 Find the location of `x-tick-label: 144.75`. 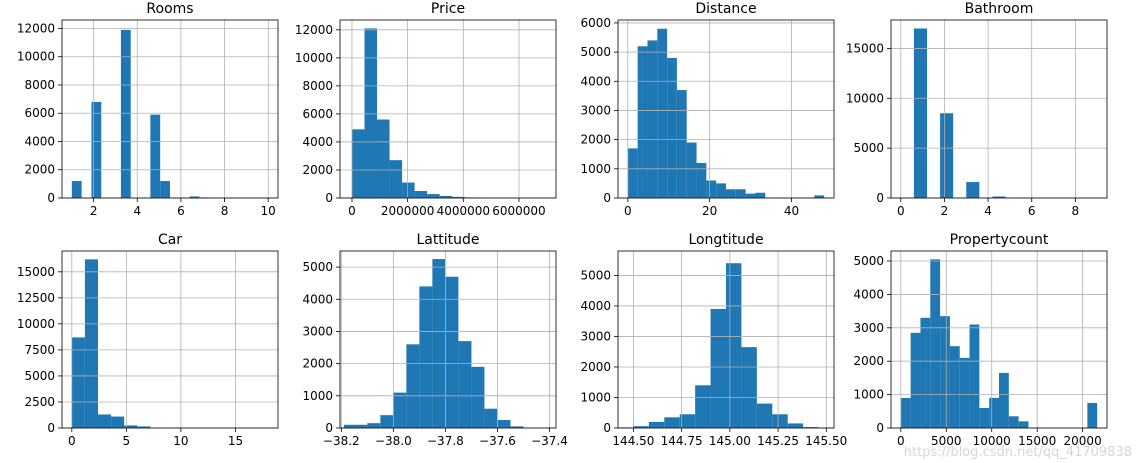

x-tick-label: 144.75 is located at coordinates (682, 441).